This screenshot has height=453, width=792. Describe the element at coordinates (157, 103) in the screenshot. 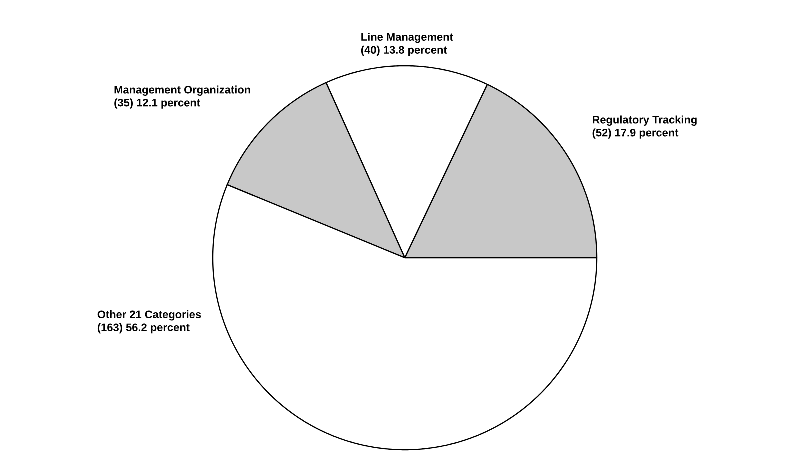

I see `data-label: (35) 12.1 percent` at that location.